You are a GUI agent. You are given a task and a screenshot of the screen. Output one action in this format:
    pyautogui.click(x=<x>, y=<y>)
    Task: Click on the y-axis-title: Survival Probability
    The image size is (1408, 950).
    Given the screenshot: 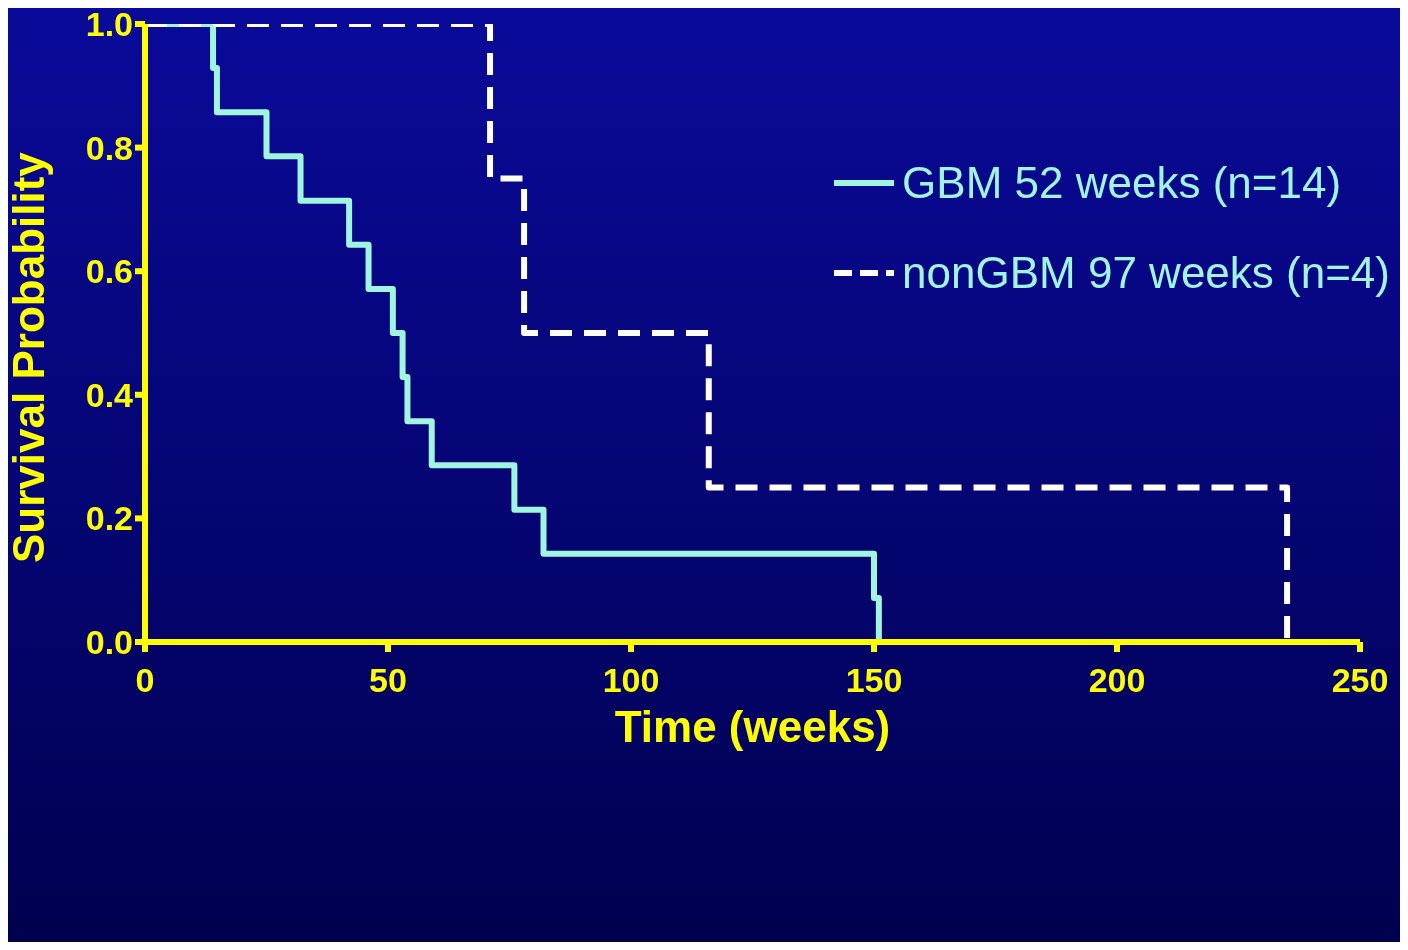 What is the action you would take?
    pyautogui.click(x=28, y=357)
    